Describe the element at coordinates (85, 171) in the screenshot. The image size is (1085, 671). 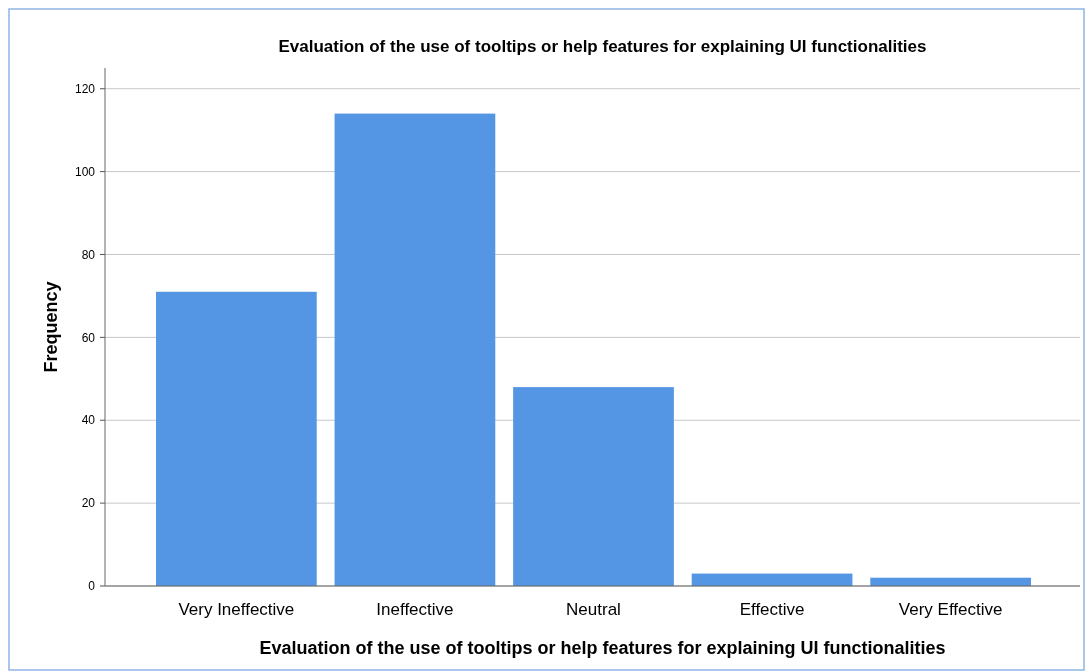
I see `y-tick-label: 100` at that location.